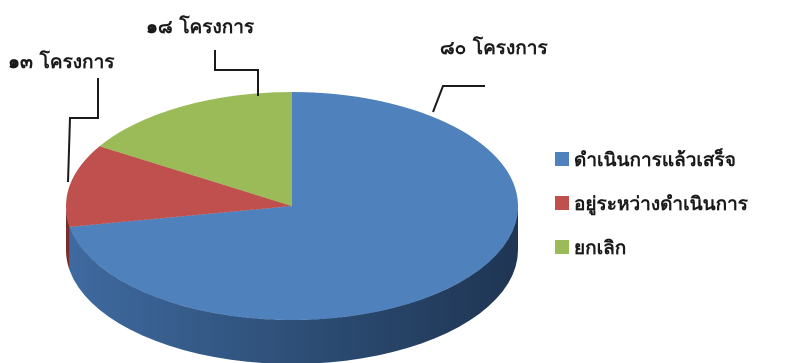 The height and width of the screenshot is (363, 803). I want to click on leader-line-cancelled, so click(236, 73).